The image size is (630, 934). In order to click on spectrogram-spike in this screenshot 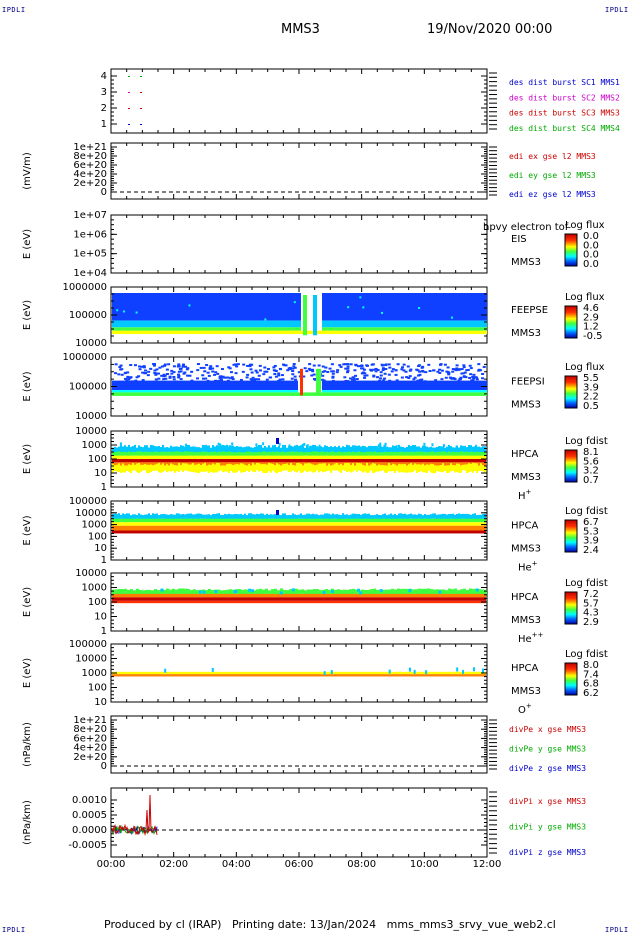, I will do `click(305, 315)`.